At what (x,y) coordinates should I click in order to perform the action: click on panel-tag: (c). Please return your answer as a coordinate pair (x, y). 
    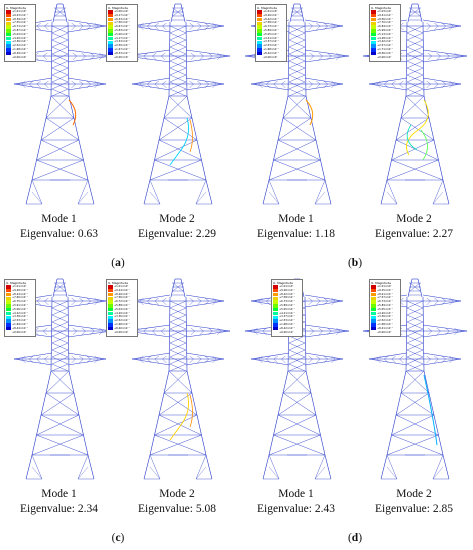
    Looking at the image, I should click on (118, 538).